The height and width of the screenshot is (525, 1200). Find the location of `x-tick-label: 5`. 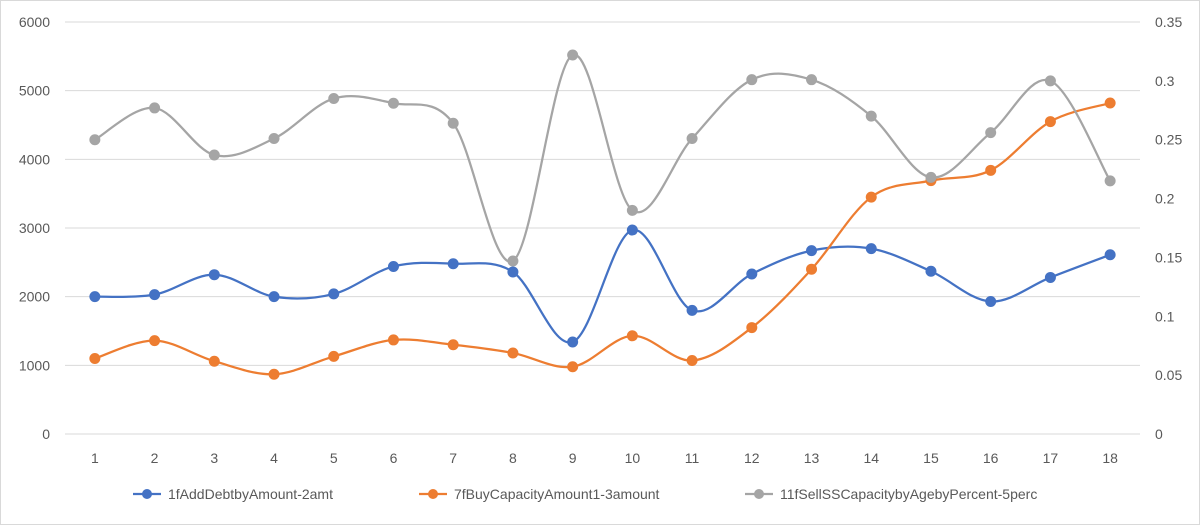

x-tick-label: 5 is located at coordinates (334, 458).